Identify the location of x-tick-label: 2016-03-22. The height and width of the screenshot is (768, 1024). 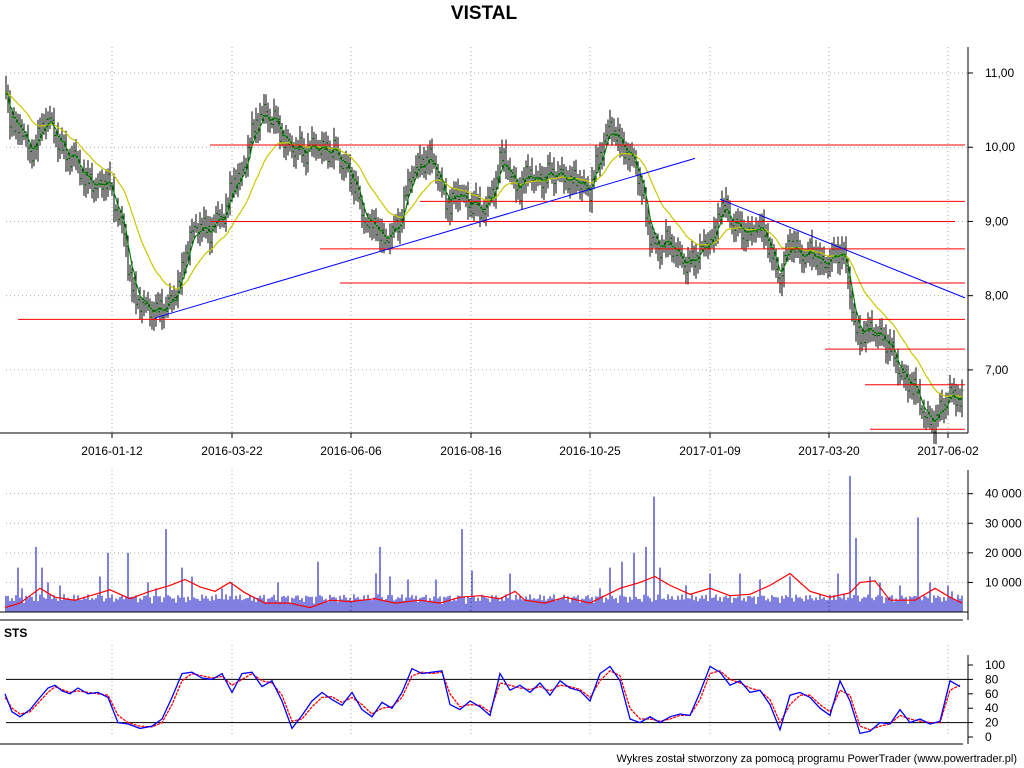
(232, 451).